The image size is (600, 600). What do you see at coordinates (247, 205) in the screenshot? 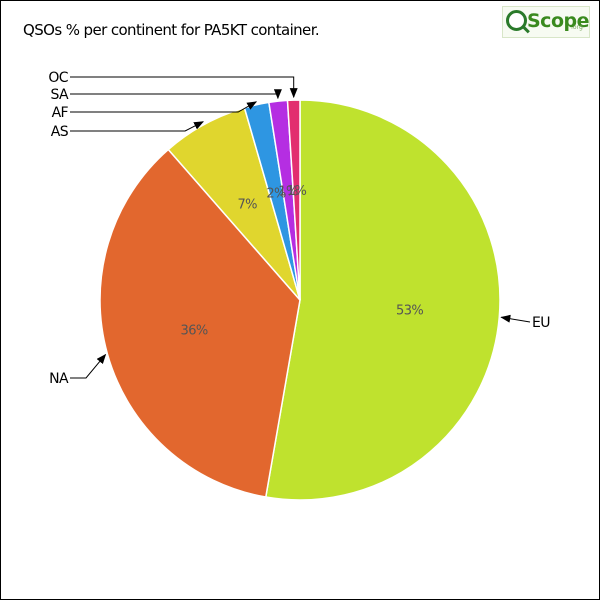
I see `slice-percent-as: 7%` at bounding box center [247, 205].